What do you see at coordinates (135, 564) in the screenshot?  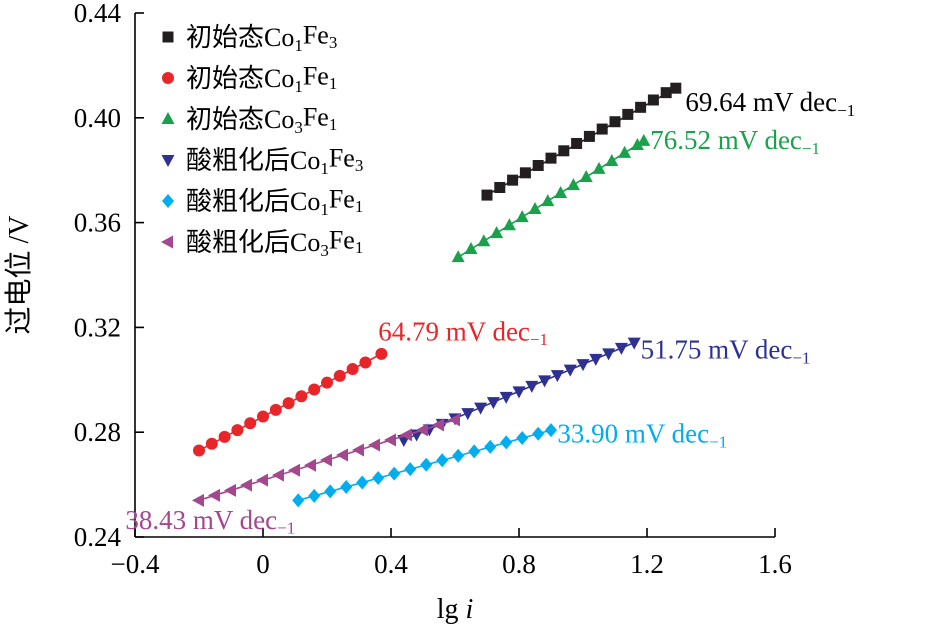 I see `x-tick-label: −0.4` at bounding box center [135, 564].